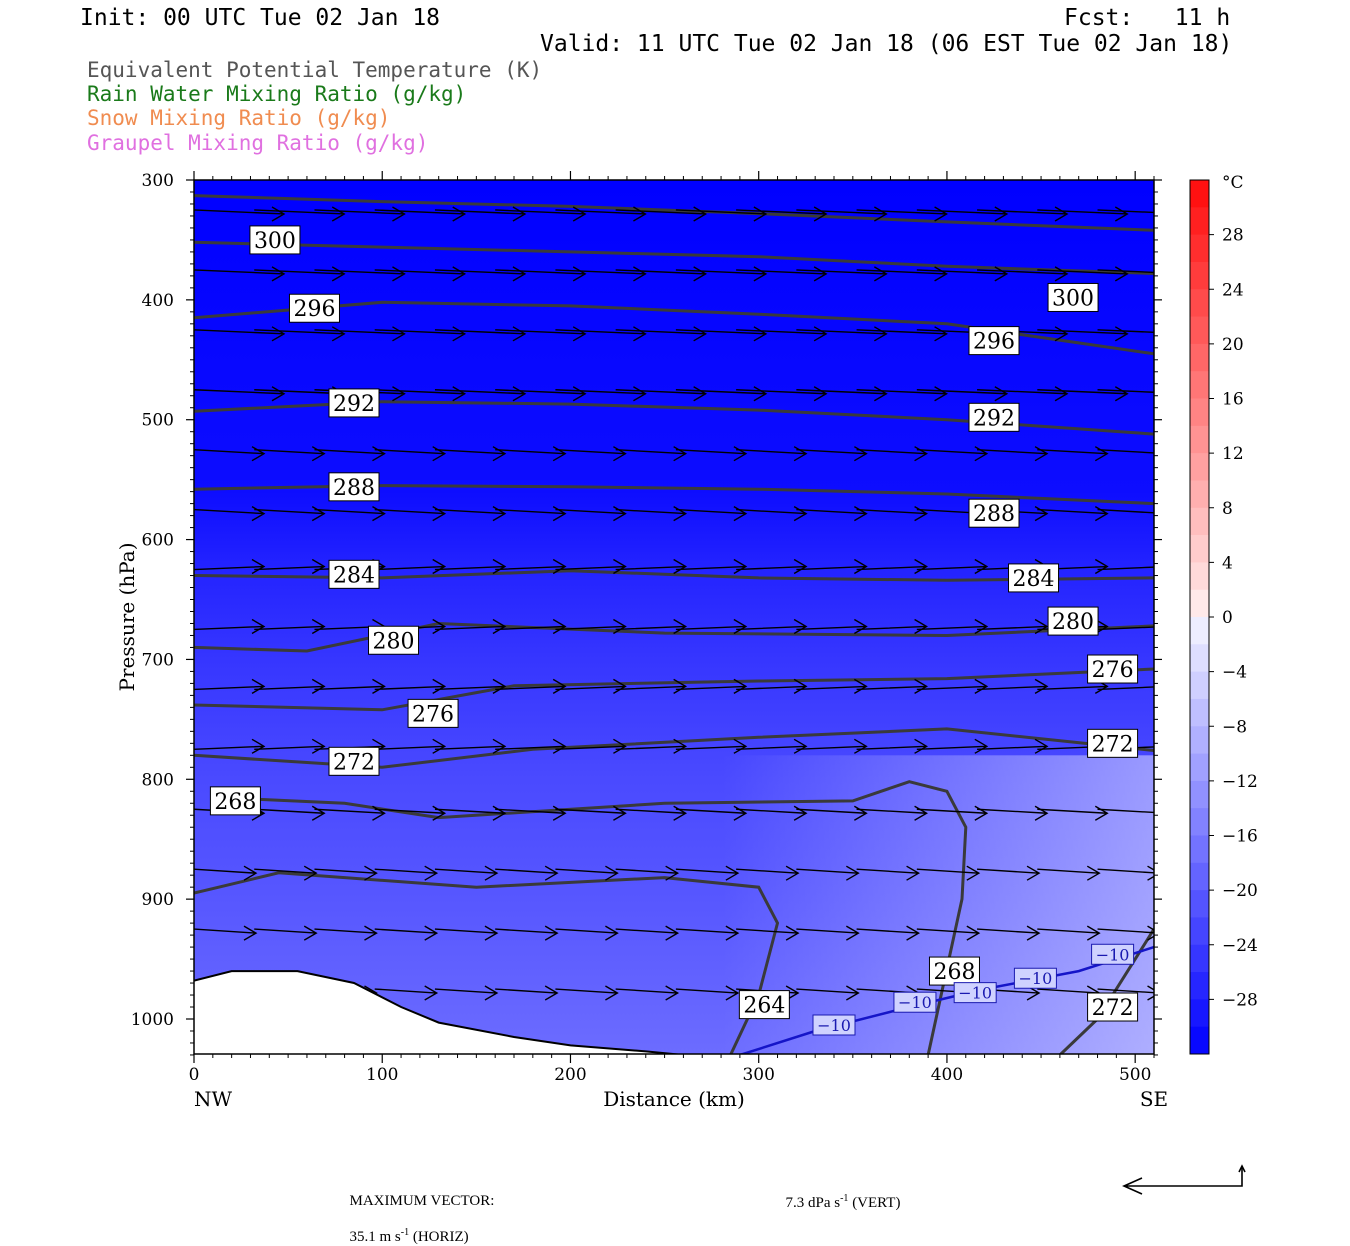 This screenshot has height=1246, width=1350. Describe the element at coordinates (1227, 509) in the screenshot. I see `colorbar-label-5: 8` at that location.